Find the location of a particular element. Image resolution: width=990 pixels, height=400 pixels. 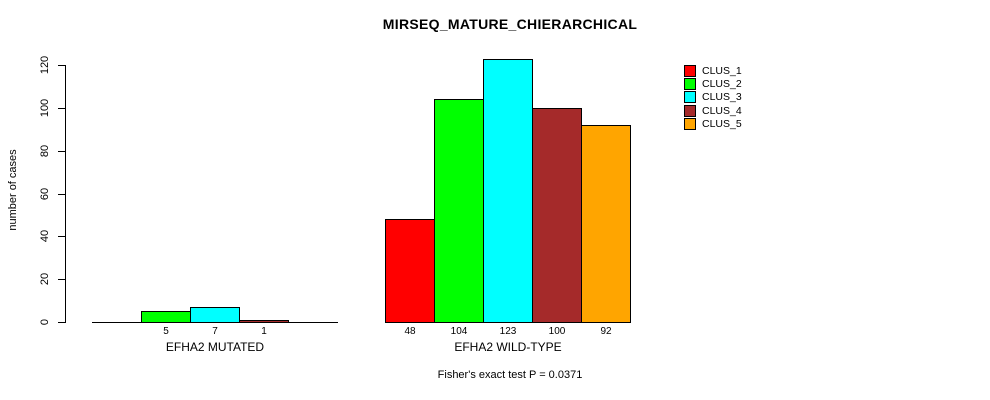

y-axis-label: number of cases is located at coordinates (13, 190).